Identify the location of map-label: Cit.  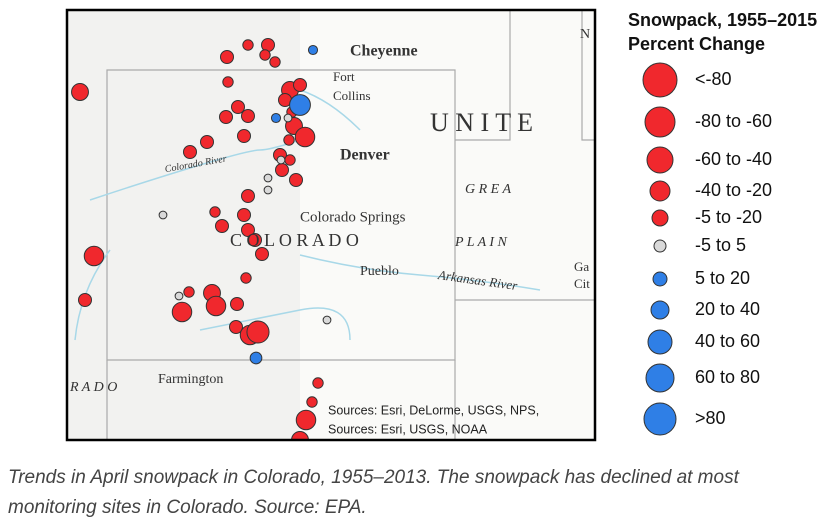
(582, 283).